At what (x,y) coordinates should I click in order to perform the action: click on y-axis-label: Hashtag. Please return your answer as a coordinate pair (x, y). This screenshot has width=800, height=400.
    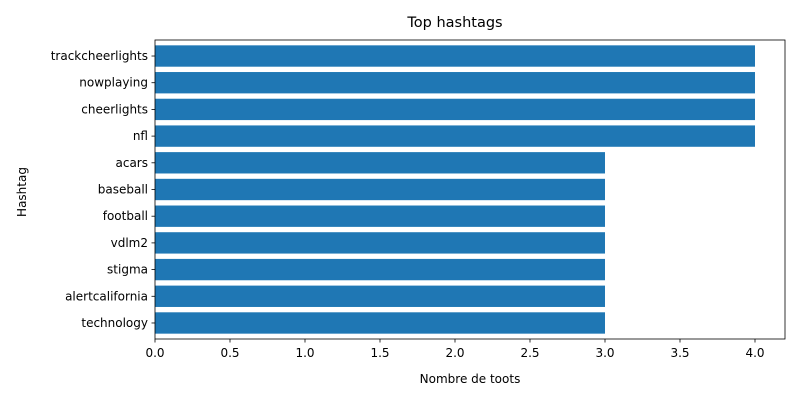
    Looking at the image, I should click on (22, 192).